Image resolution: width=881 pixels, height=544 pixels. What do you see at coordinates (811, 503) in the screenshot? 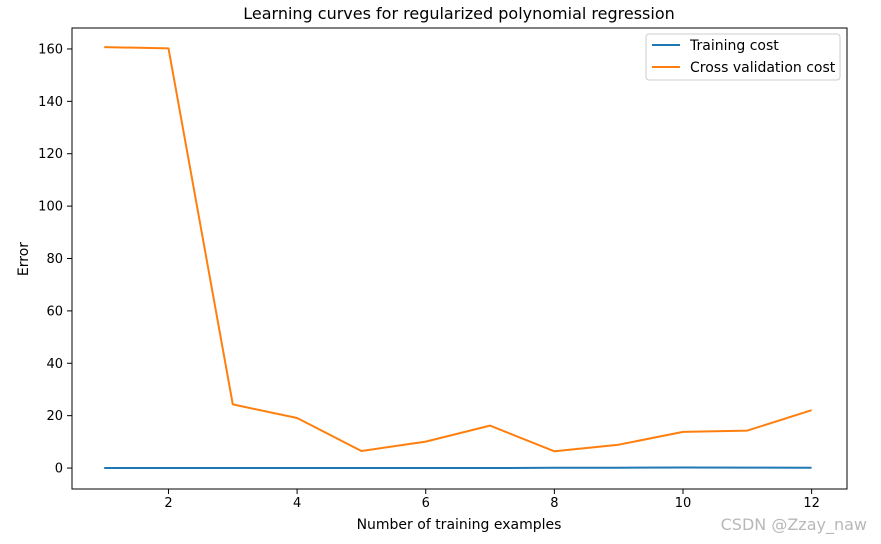
I see `x-tick-label: 12` at bounding box center [811, 503].